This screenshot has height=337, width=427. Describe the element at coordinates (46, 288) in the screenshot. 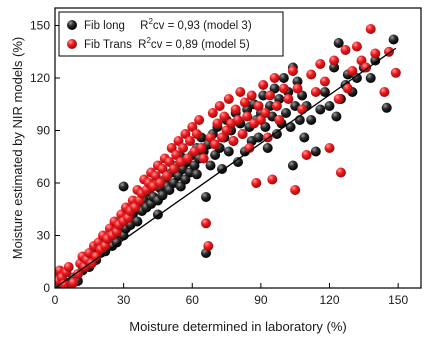

I see `y-tick-label: 0` at that location.